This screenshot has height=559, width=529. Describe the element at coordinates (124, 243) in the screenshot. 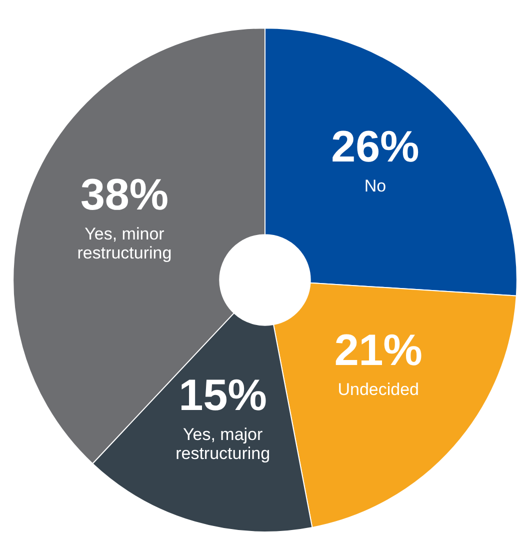

I see `slice-label: Yes, minor restructuring` at that location.